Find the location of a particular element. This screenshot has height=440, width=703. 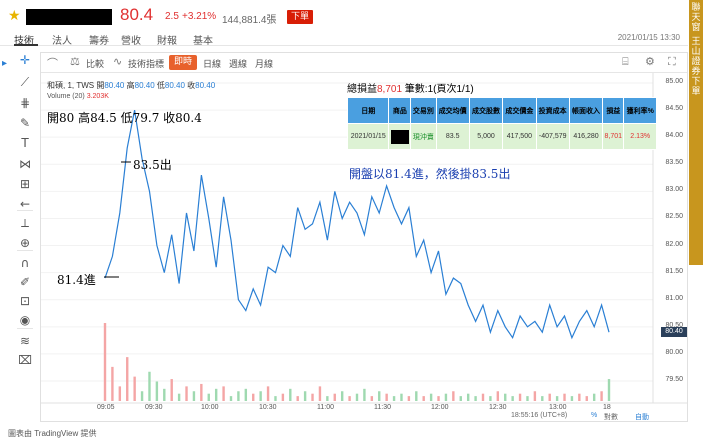

percent-toggle: % is located at coordinates (594, 415).